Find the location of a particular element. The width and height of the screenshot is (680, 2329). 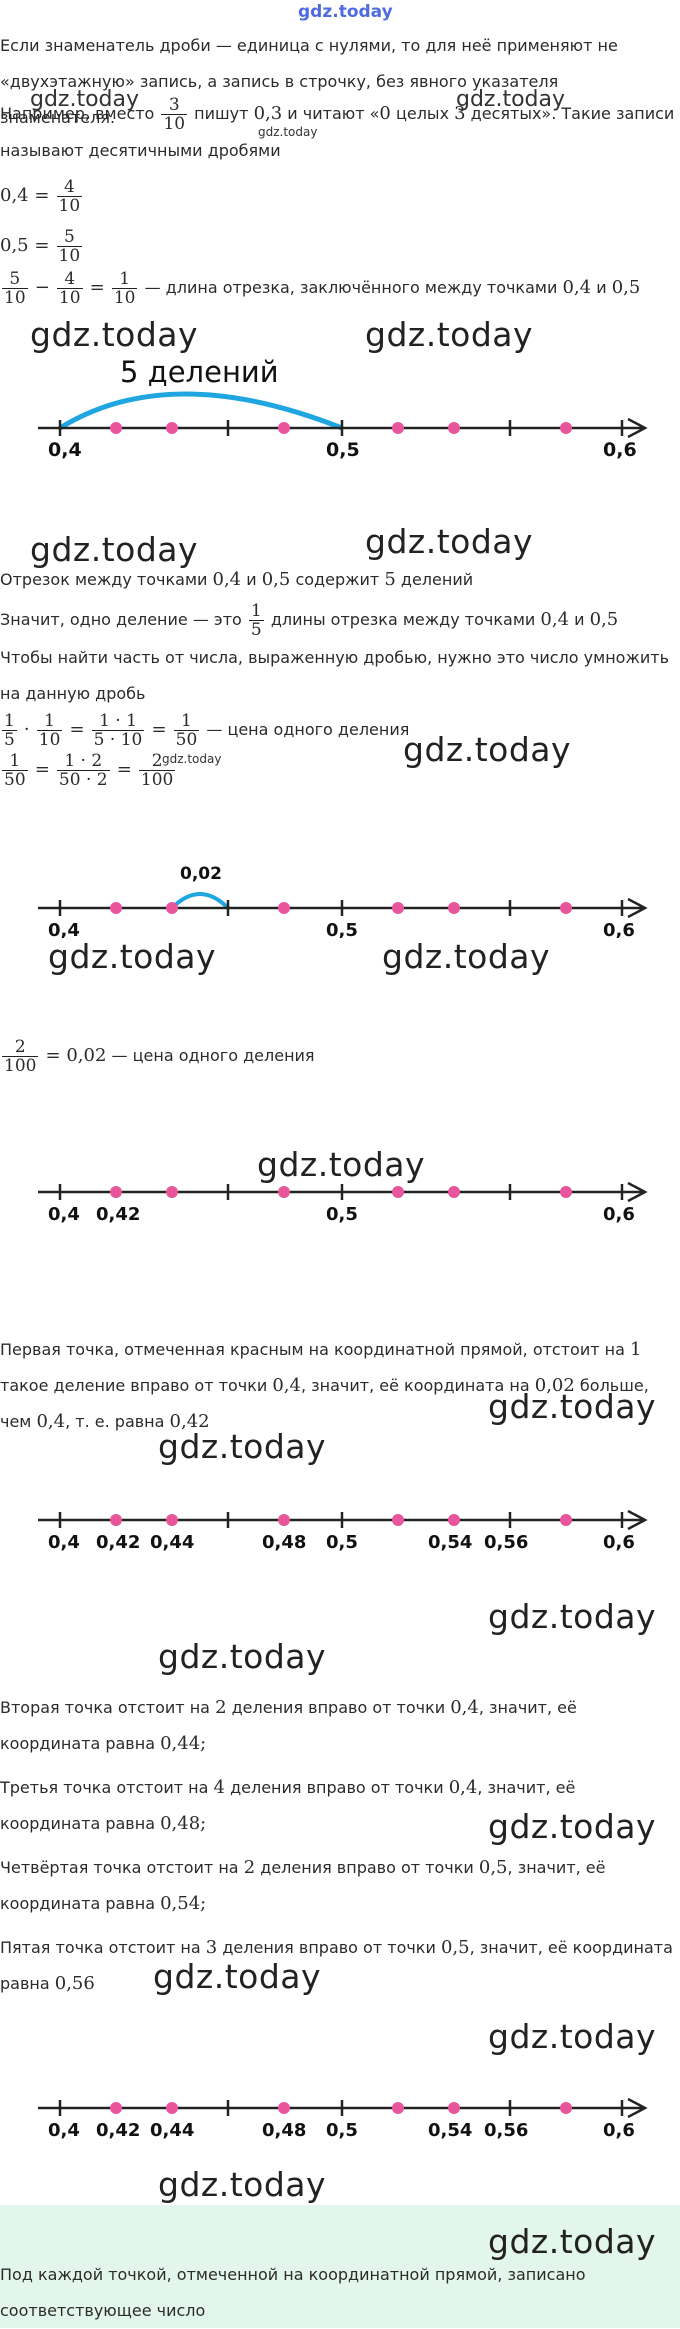

site-logo: gdz.today is located at coordinates (345, 12).